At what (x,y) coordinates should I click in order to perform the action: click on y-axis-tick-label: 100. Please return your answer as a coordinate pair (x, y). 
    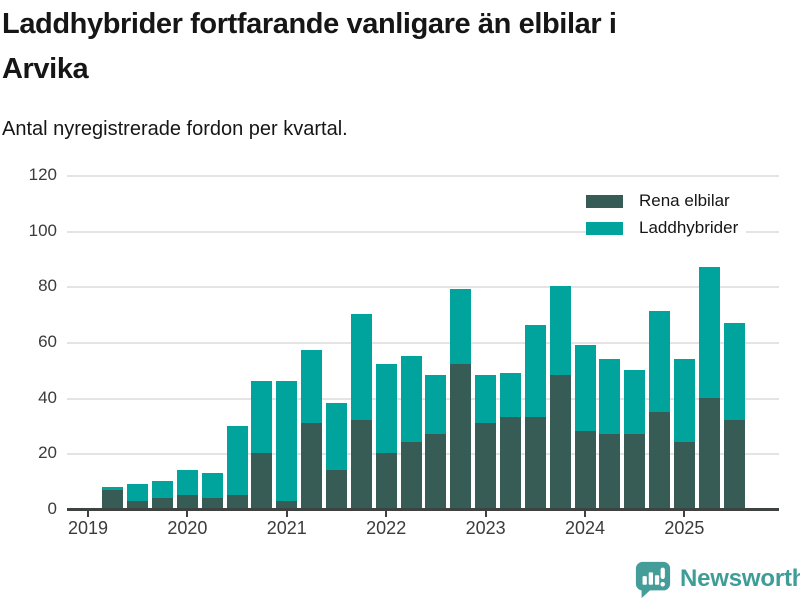
    Looking at the image, I should click on (42, 230).